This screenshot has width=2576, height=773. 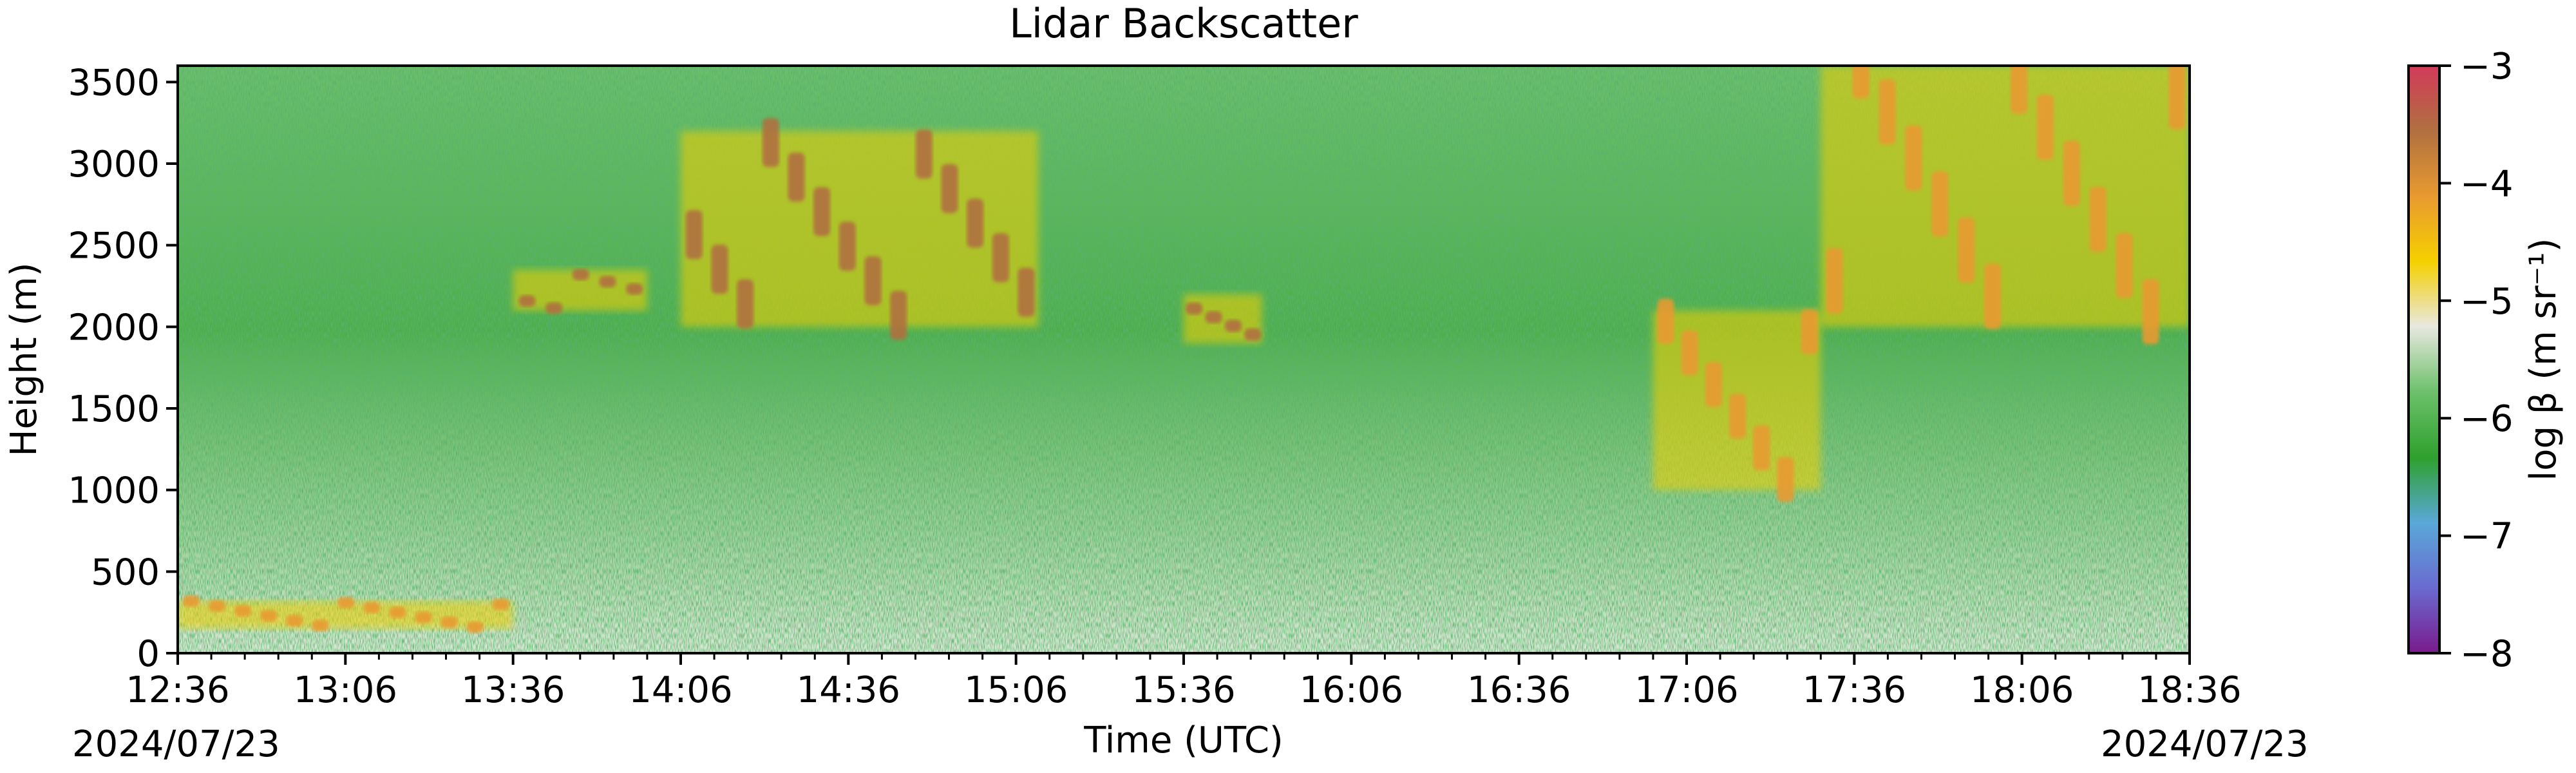 What do you see at coordinates (24, 359) in the screenshot?
I see `y-axis-label: Height (m)` at bounding box center [24, 359].